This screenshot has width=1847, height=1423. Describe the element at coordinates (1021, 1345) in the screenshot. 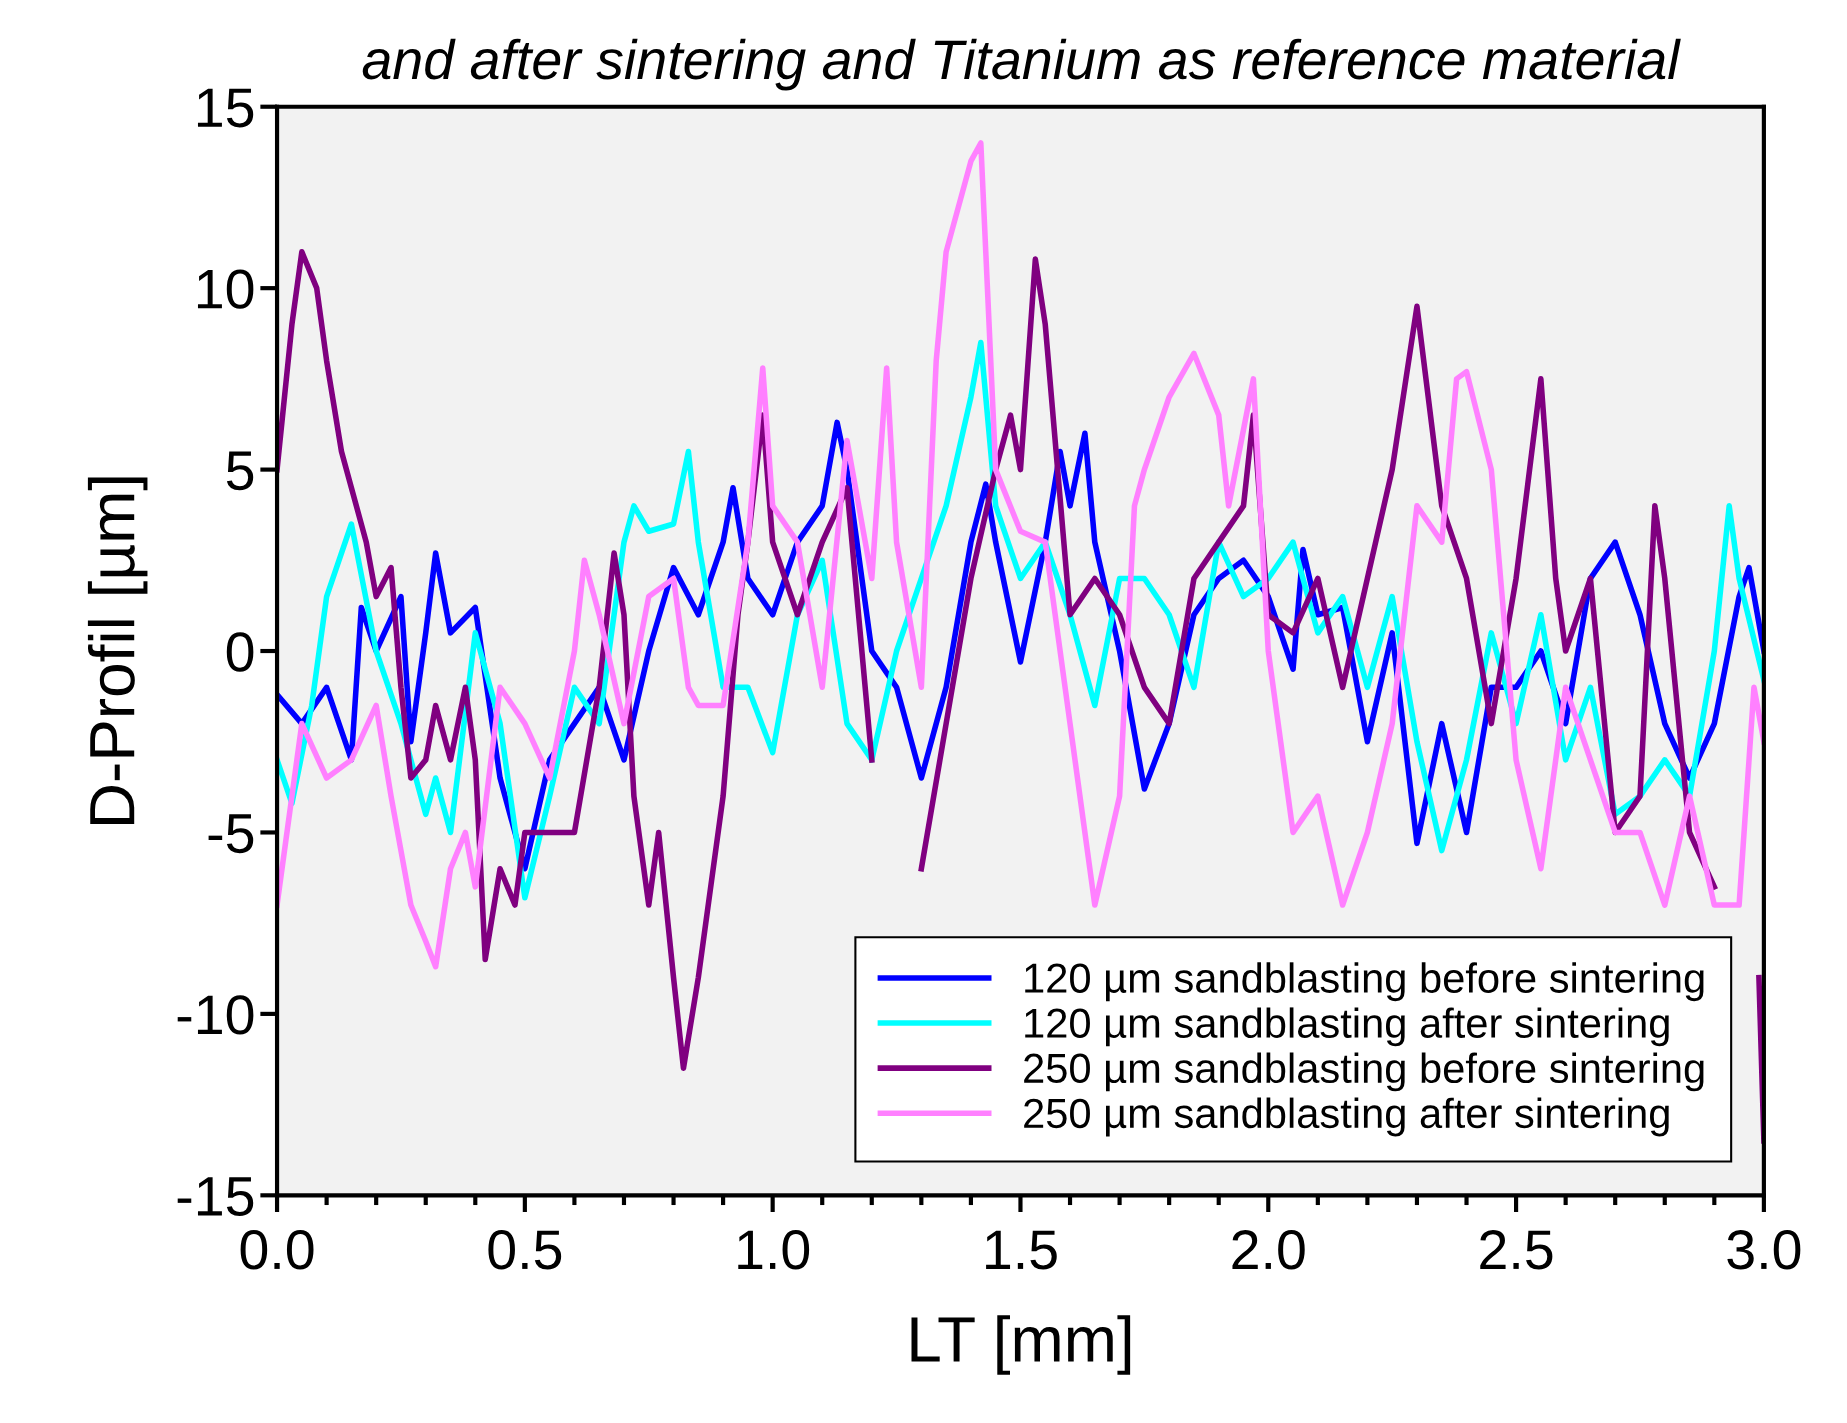

I see `x-axis-title: LT [mm]` at that location.